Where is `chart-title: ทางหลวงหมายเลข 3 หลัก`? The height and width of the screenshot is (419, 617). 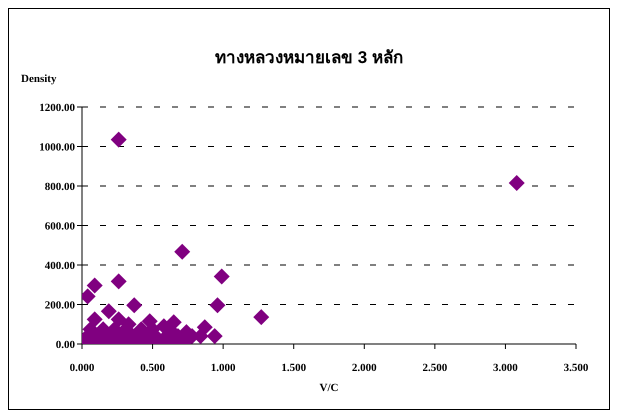 chart-title: ทางหลวงหมายเลข 3 หลัก is located at coordinates (309, 58).